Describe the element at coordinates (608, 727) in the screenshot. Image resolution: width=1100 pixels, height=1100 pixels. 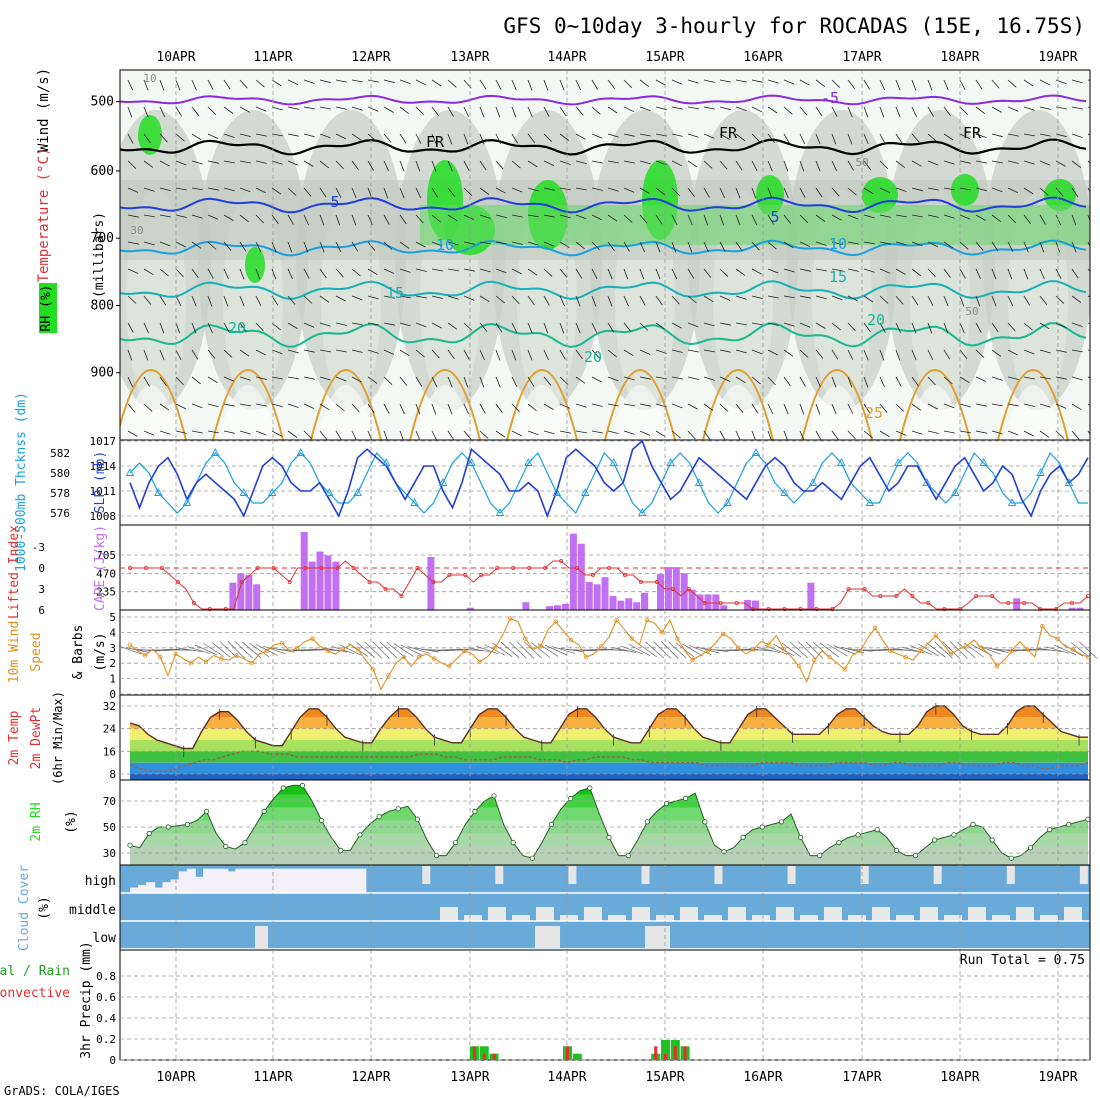
I see `temp-line` at that location.